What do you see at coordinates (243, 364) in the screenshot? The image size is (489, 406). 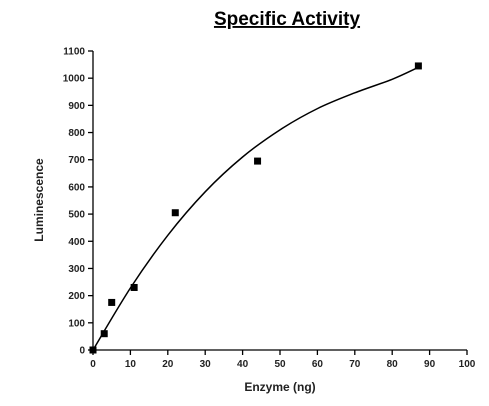 I see `x-tick-label: 40` at bounding box center [243, 364].